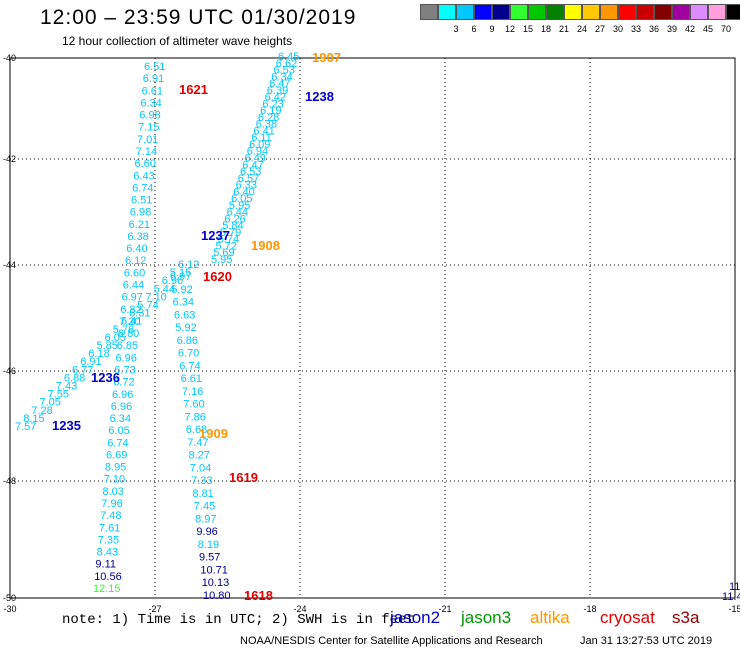  Describe the element at coordinates (110, 516) in the screenshot. I see `wave-height-value: 7.48` at that location.